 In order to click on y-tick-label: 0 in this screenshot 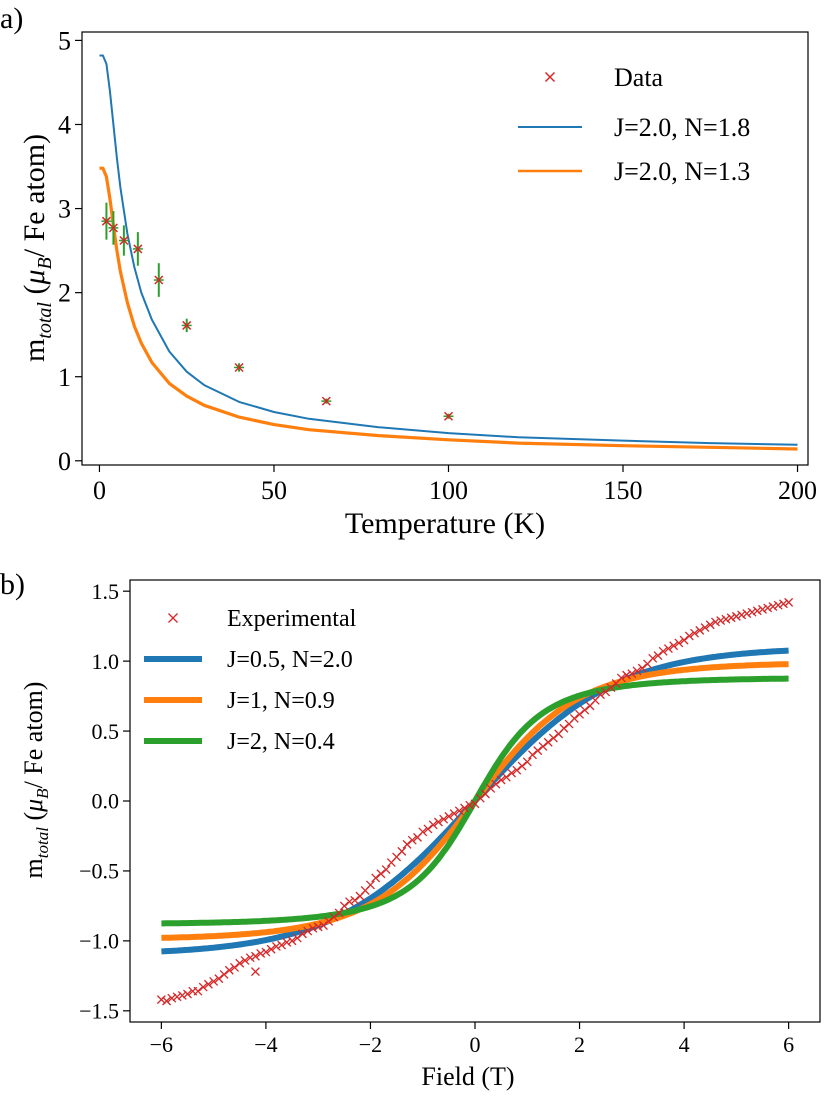, I will do `click(64, 461)`.